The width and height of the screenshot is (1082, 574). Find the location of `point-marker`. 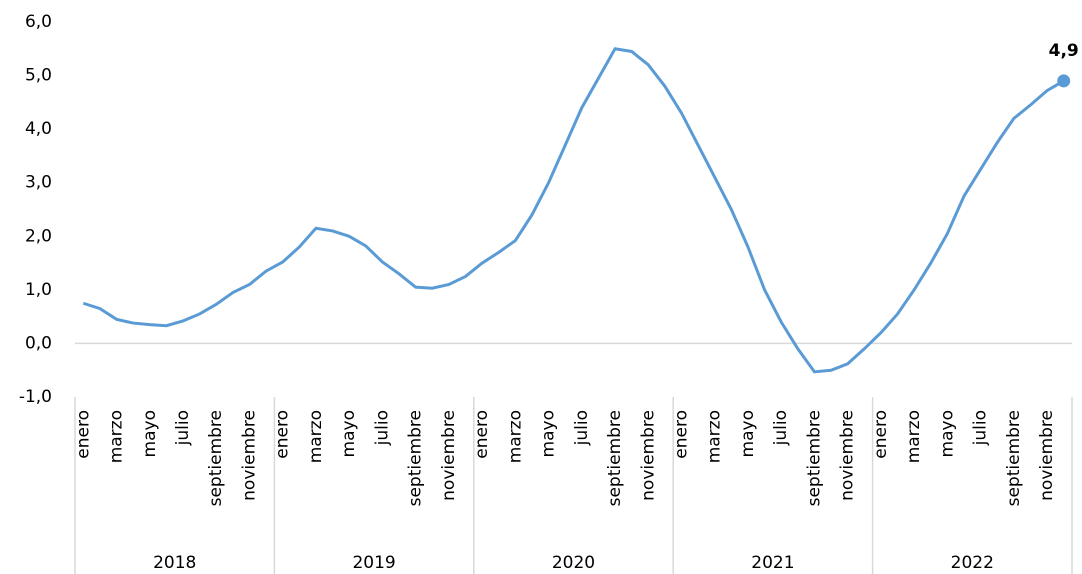

point-marker is located at coordinates (1064, 81).